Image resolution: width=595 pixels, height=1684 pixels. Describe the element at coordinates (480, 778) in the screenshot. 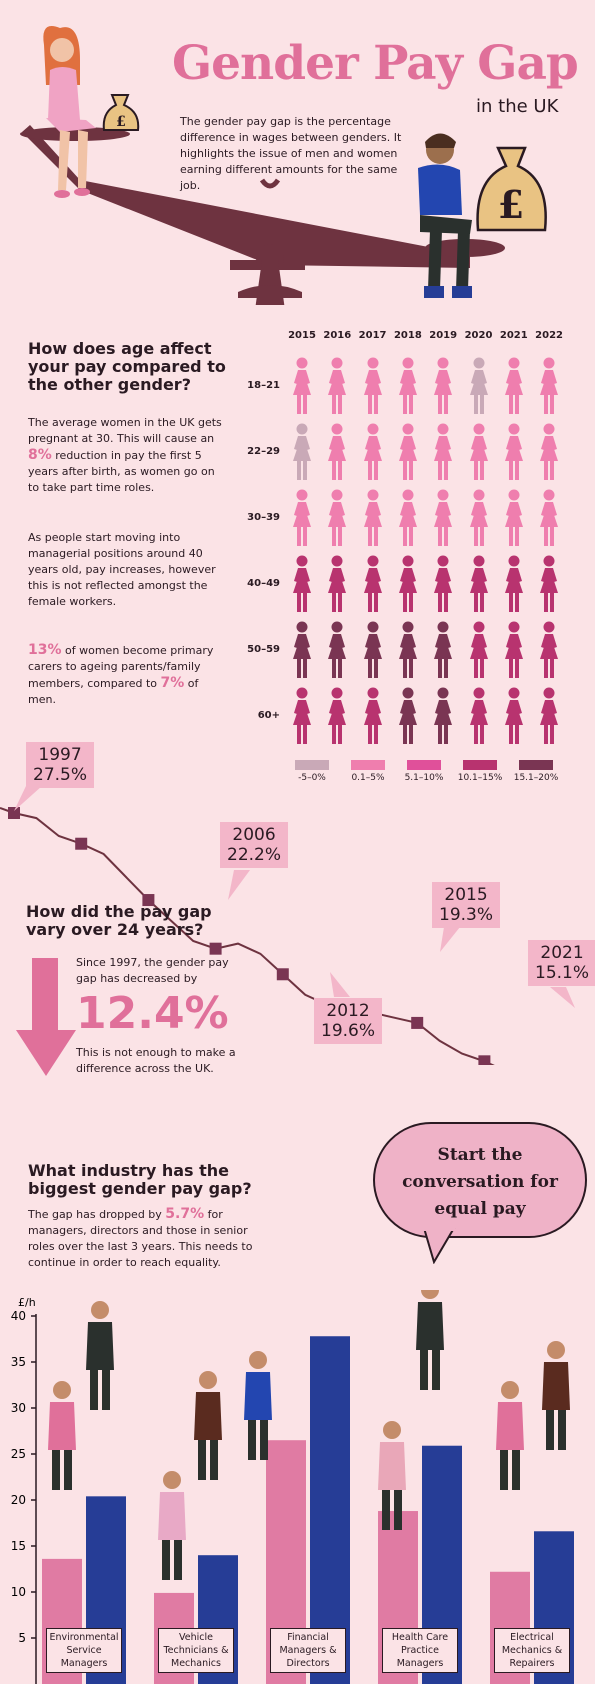

I see `legend-label: 10.1–15%` at that location.